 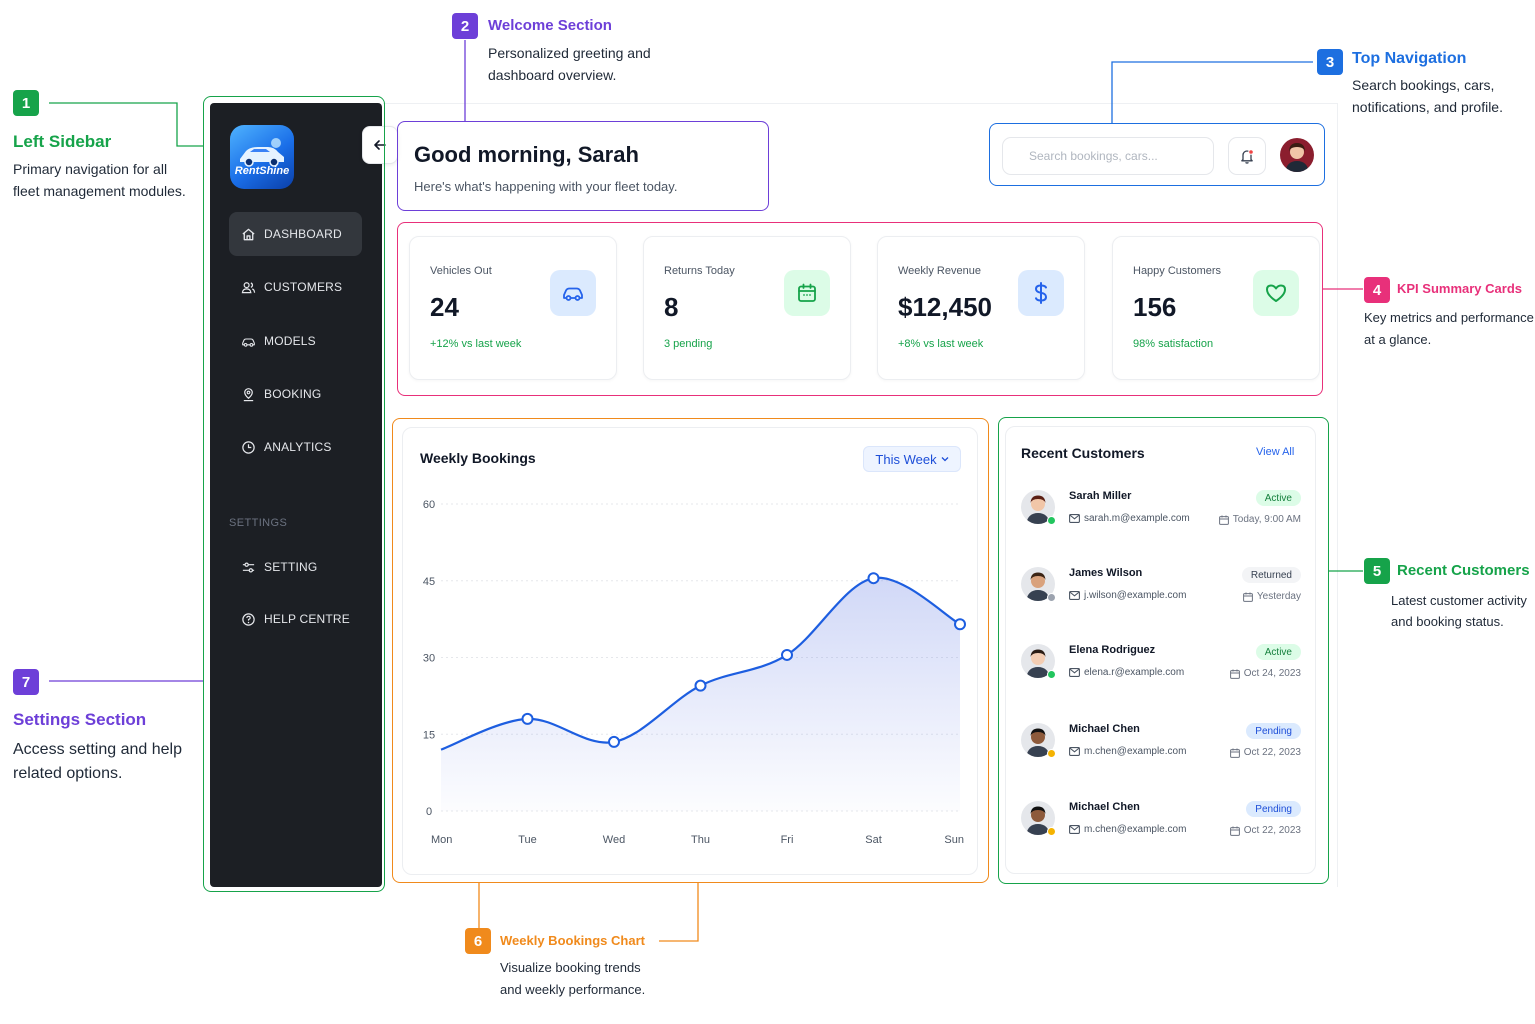 What do you see at coordinates (476, 344) in the screenshot?
I see `kpi-note: +12% vs last week` at bounding box center [476, 344].